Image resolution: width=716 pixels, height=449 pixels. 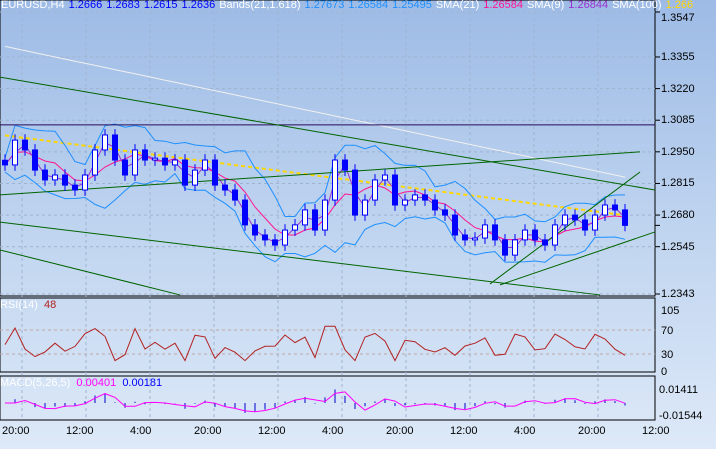 What do you see at coordinates (412, 5) in the screenshot?
I see `bands-lower: 1.25495` at bounding box center [412, 5].